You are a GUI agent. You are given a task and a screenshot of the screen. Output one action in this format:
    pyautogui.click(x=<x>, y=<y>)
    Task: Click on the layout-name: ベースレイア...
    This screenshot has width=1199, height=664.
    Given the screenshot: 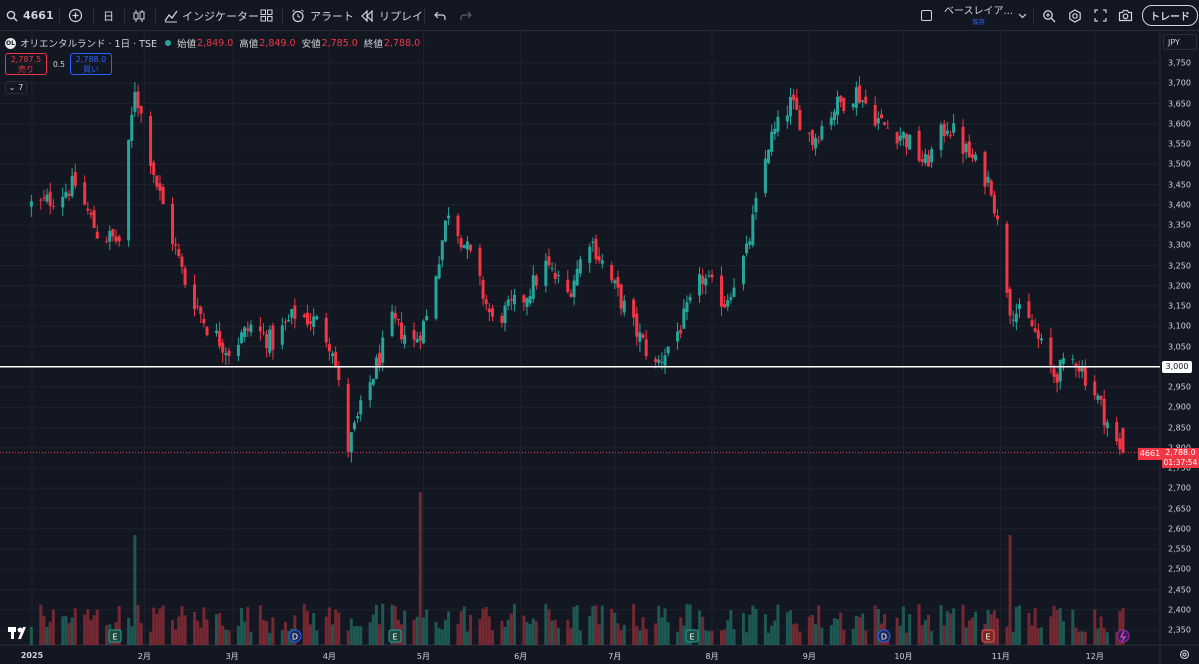 What is the action you would take?
    pyautogui.click(x=979, y=11)
    